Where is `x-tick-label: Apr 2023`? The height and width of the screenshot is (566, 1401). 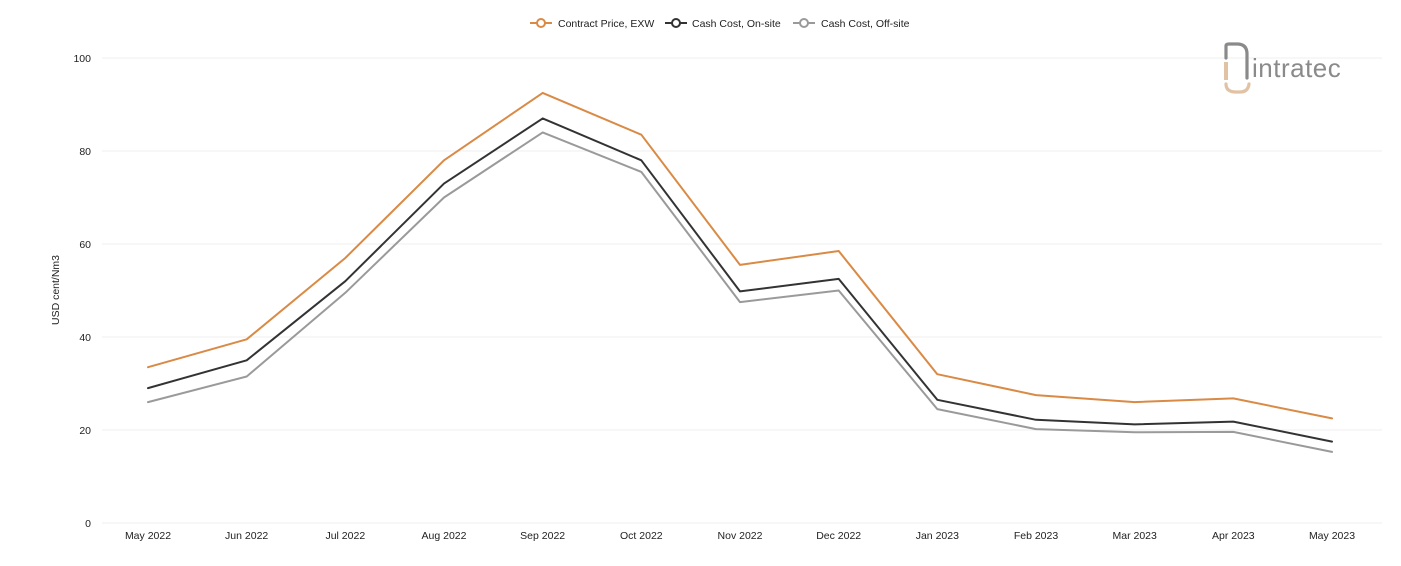
x-tick-label: Apr 2023 is located at coordinates (1233, 536).